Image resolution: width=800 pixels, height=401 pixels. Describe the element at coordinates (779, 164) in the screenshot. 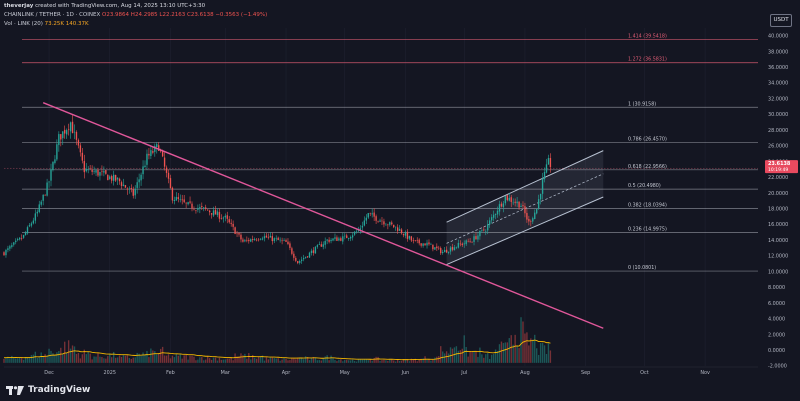

I see `last-price-label: 23.6138` at that location.